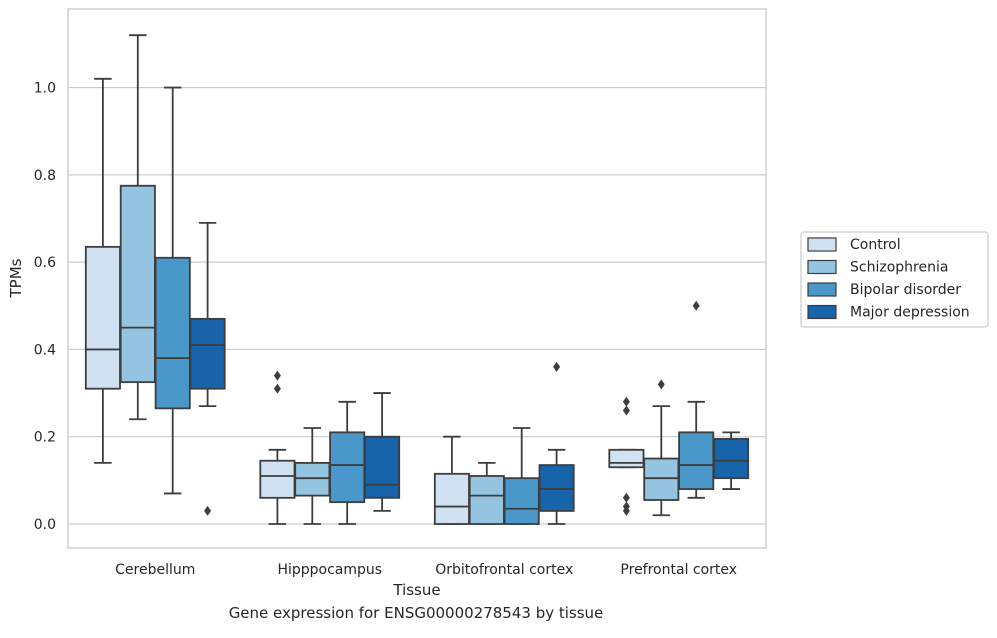 The image size is (997, 638). What do you see at coordinates (905, 290) in the screenshot?
I see `legend-label: Bipolar disorder` at bounding box center [905, 290].